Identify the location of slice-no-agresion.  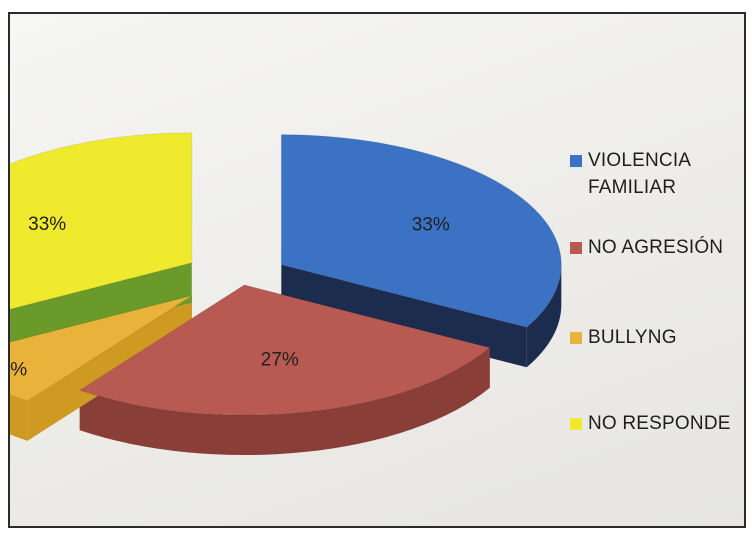
(284, 350).